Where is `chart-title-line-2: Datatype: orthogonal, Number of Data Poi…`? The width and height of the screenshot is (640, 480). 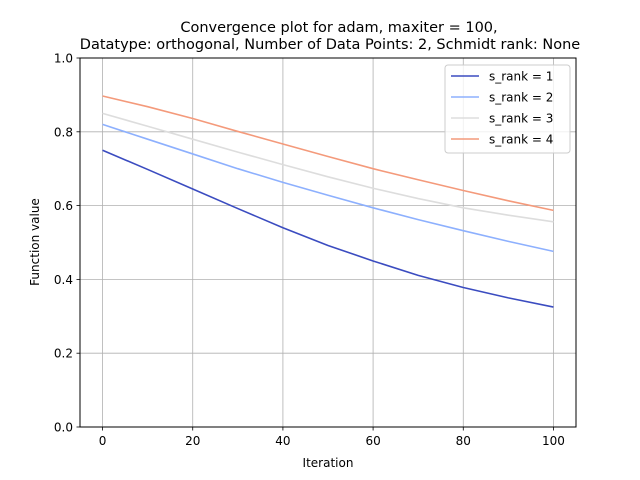
chart-title-line-2: Datatype: orthogonal, Number of Data Poi… is located at coordinates (330, 45).